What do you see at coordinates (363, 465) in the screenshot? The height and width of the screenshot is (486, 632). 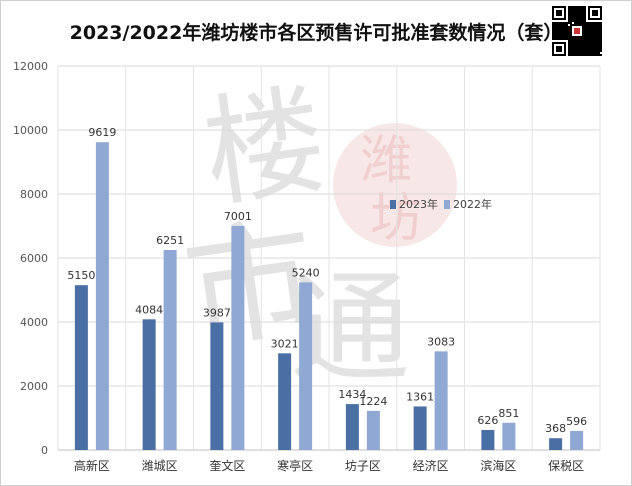 I see `x-category-label: 坊子区` at bounding box center [363, 465].